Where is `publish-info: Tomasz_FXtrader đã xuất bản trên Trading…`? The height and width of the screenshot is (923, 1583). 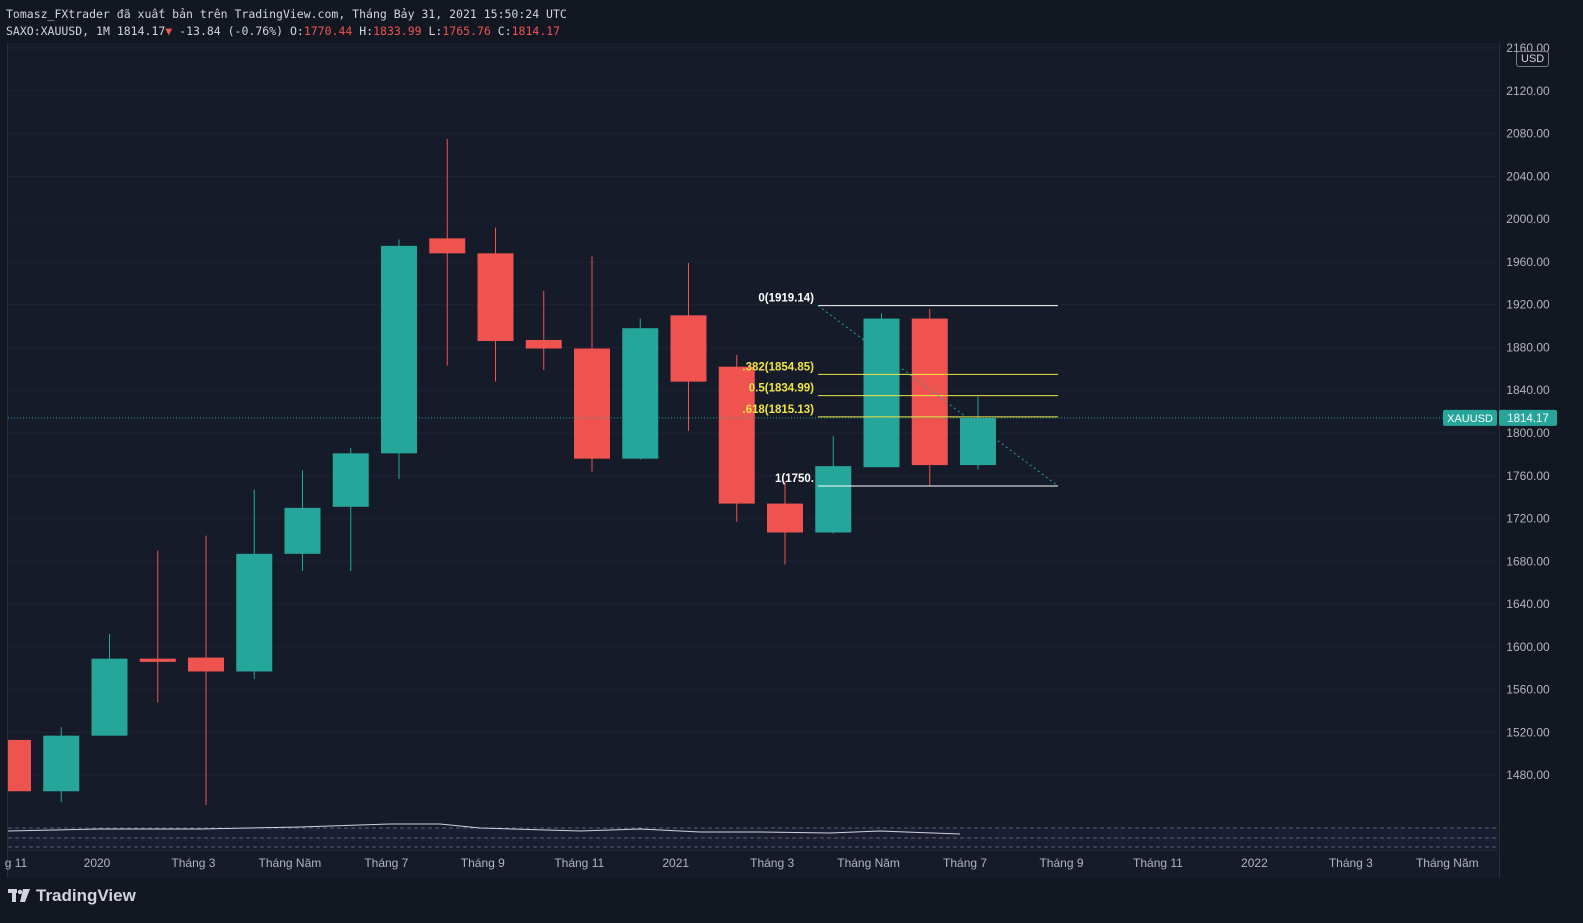
publish-info: Tomasz_FXtrader đã xuất bản trên Trading… is located at coordinates (286, 14).